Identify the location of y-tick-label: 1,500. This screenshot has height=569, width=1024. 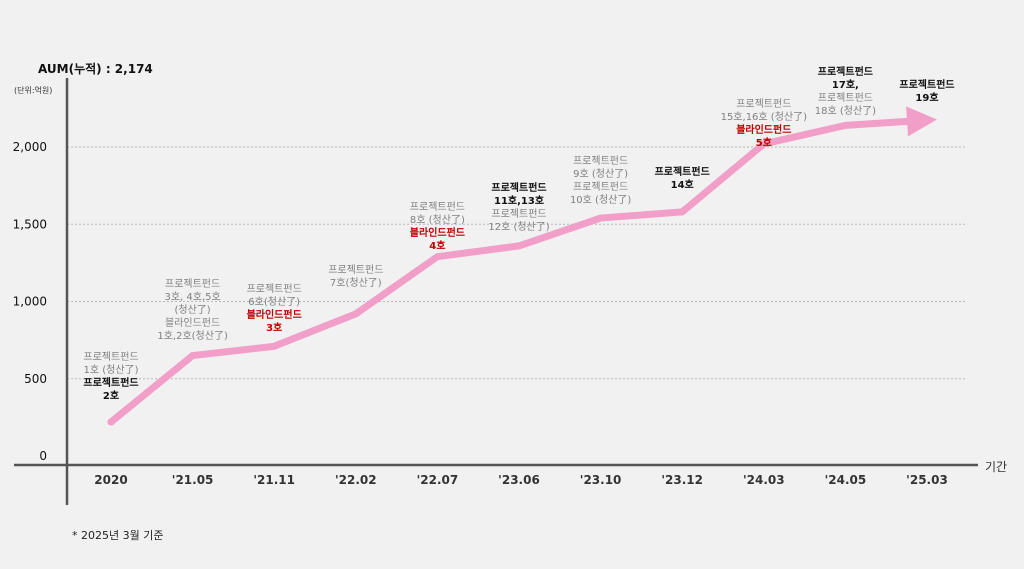
(30, 224).